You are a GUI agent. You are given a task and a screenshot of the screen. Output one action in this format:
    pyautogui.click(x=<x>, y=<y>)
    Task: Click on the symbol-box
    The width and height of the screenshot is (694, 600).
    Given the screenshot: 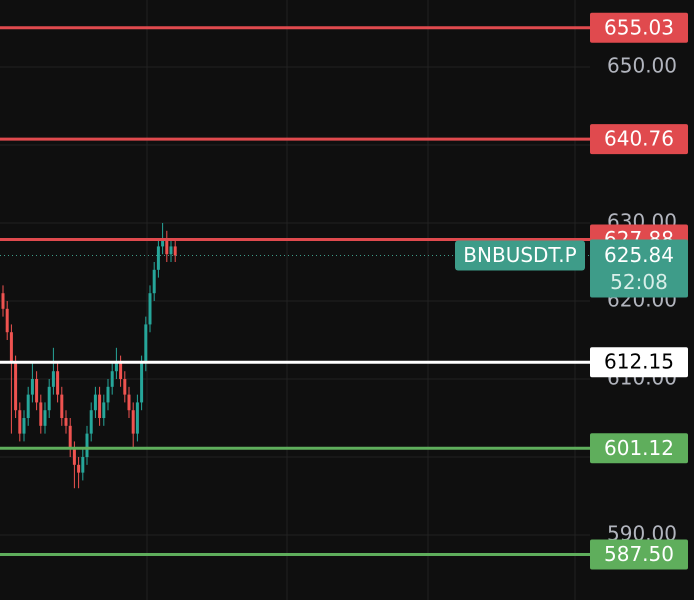 What is the action you would take?
    pyautogui.click(x=520, y=255)
    